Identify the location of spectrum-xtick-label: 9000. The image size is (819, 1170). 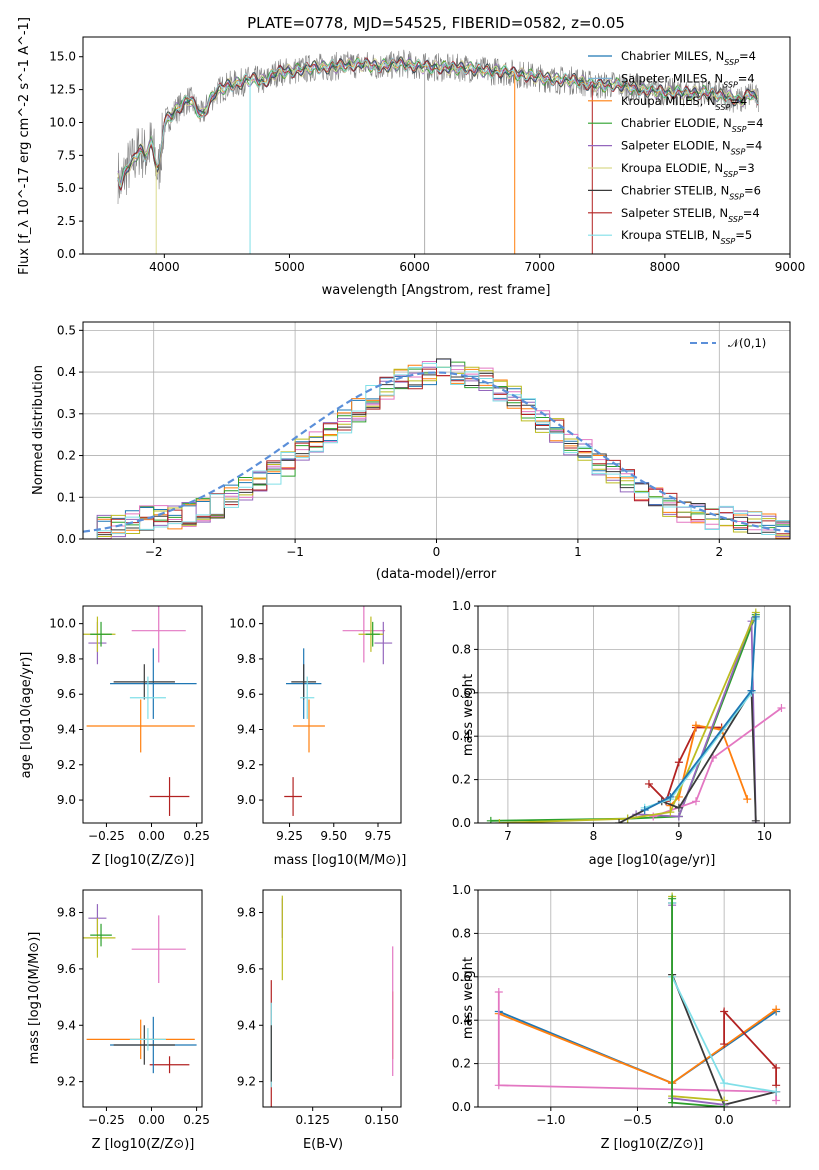
(790, 267).